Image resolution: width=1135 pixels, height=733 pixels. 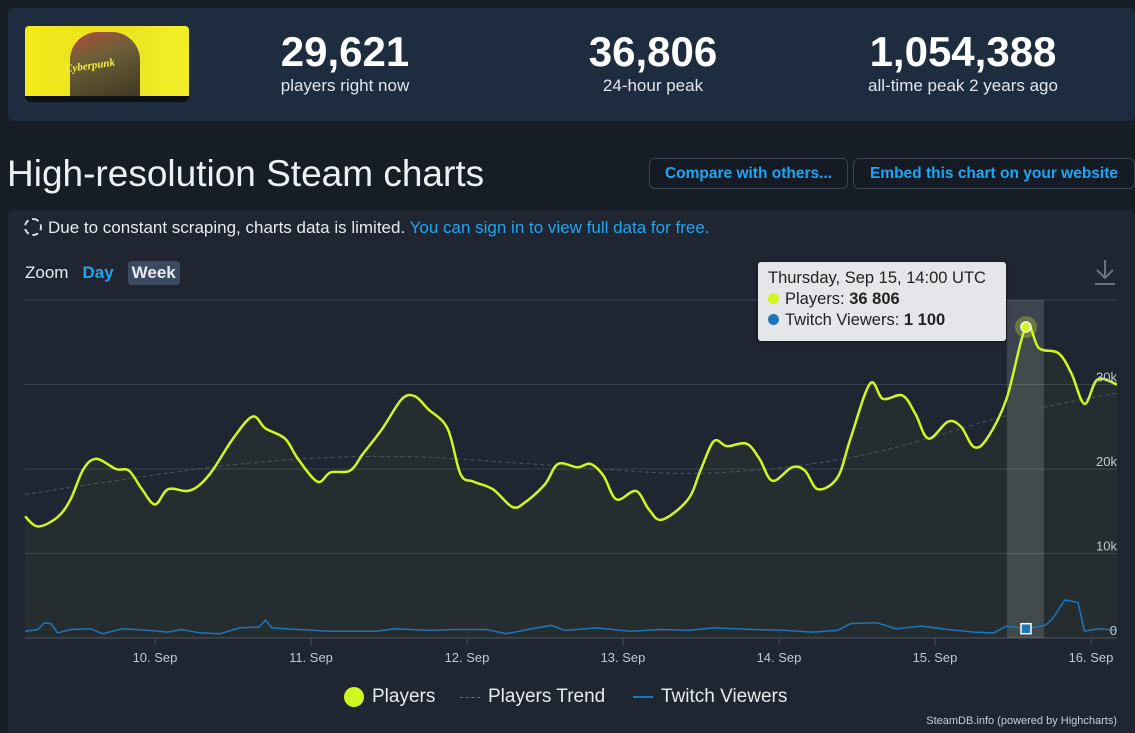 I want to click on legend-twitch: Twitch Viewers, so click(x=710, y=697).